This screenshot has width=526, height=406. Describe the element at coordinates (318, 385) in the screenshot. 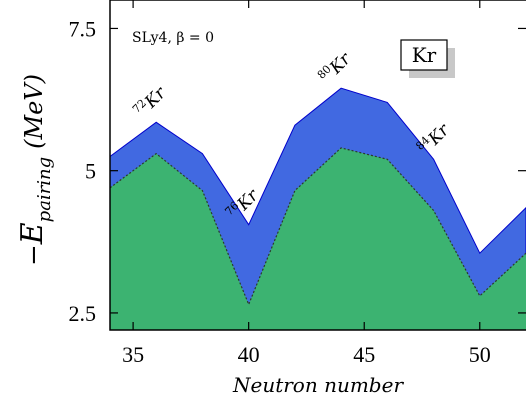

I see `x-axis-title: Neutron number` at that location.